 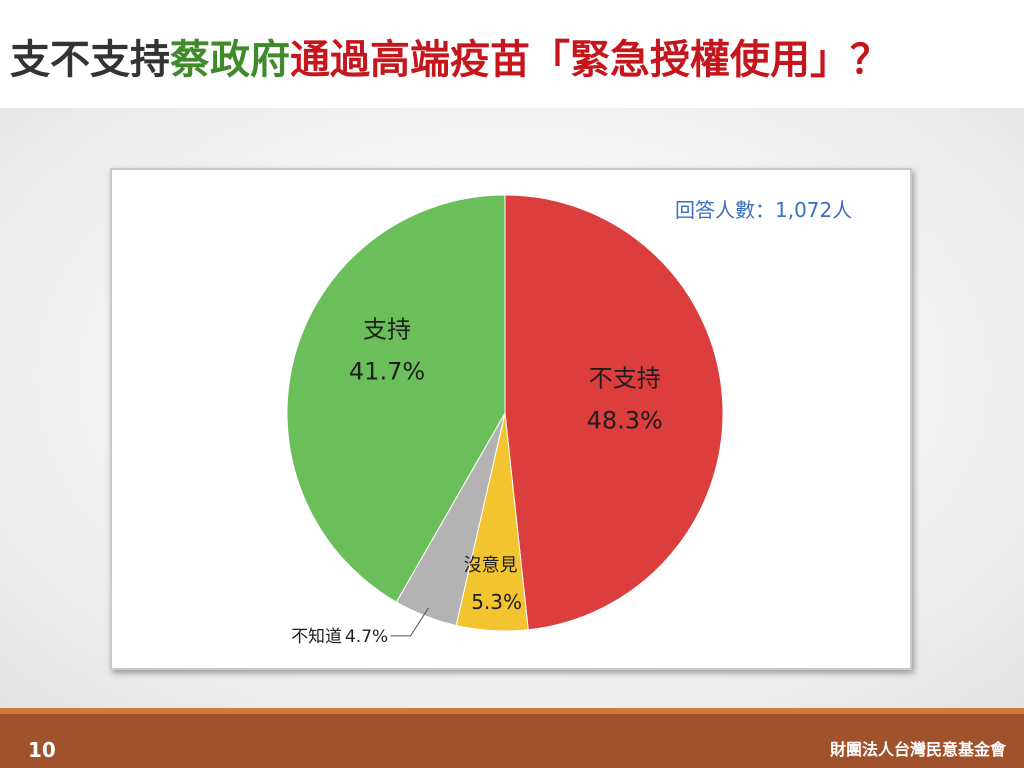 What do you see at coordinates (366, 637) in the screenshot?
I see `slice-value-dont-know: 4.7%` at bounding box center [366, 637].